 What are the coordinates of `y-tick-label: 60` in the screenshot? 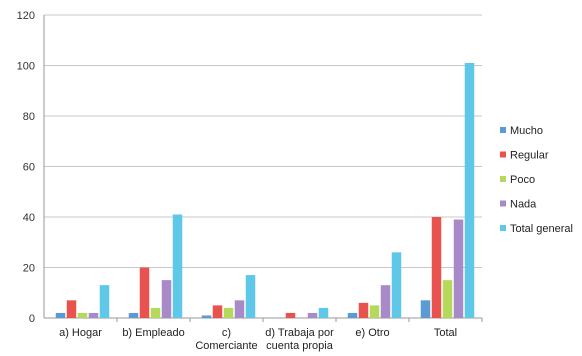 It's located at (29, 168).